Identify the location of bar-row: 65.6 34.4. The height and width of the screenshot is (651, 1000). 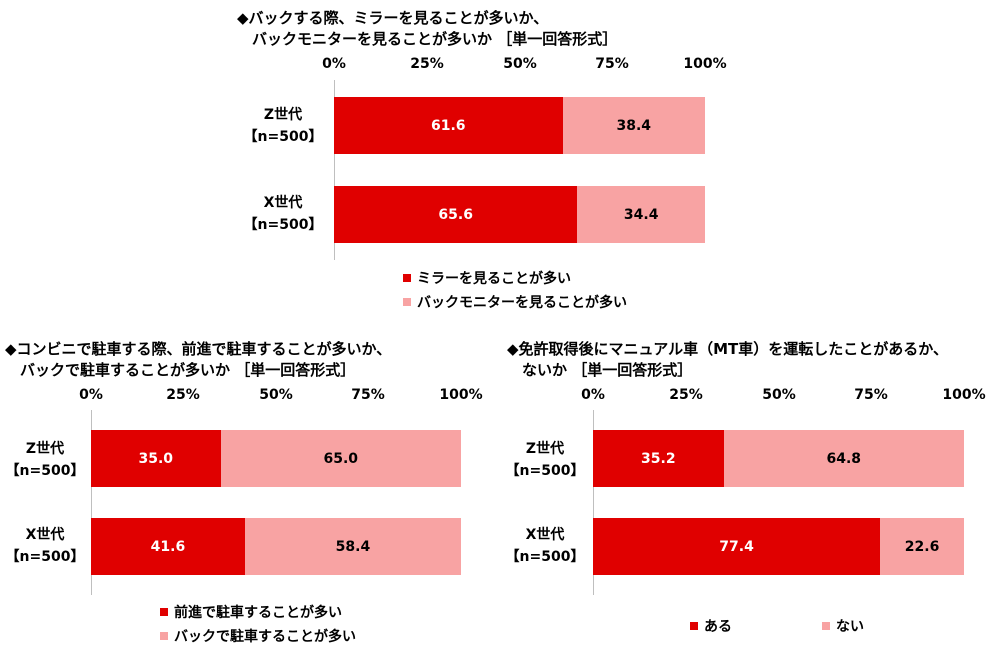
(519, 214).